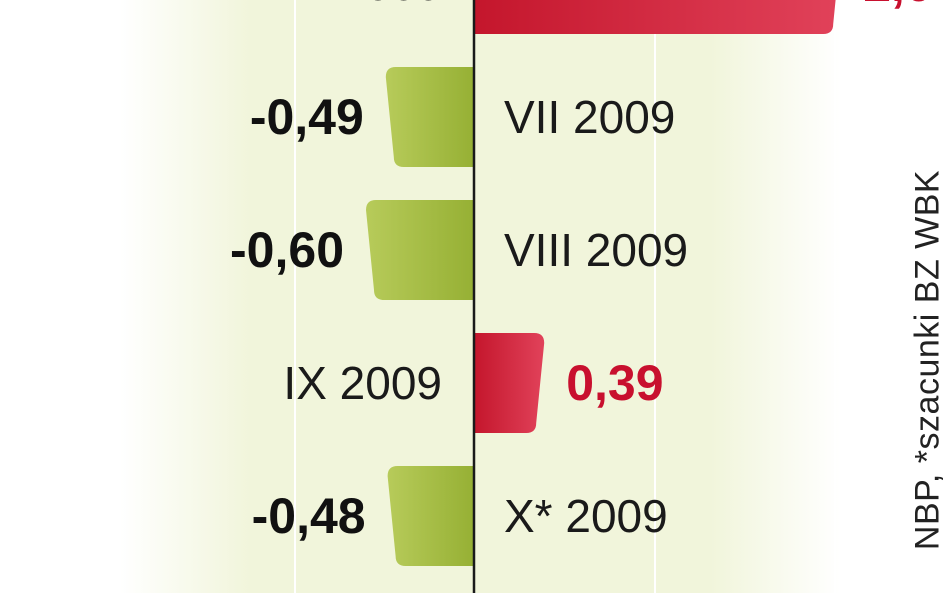 The image size is (948, 593). Describe the element at coordinates (614, 383) in the screenshot. I see `value-label-4: 0,39` at that location.